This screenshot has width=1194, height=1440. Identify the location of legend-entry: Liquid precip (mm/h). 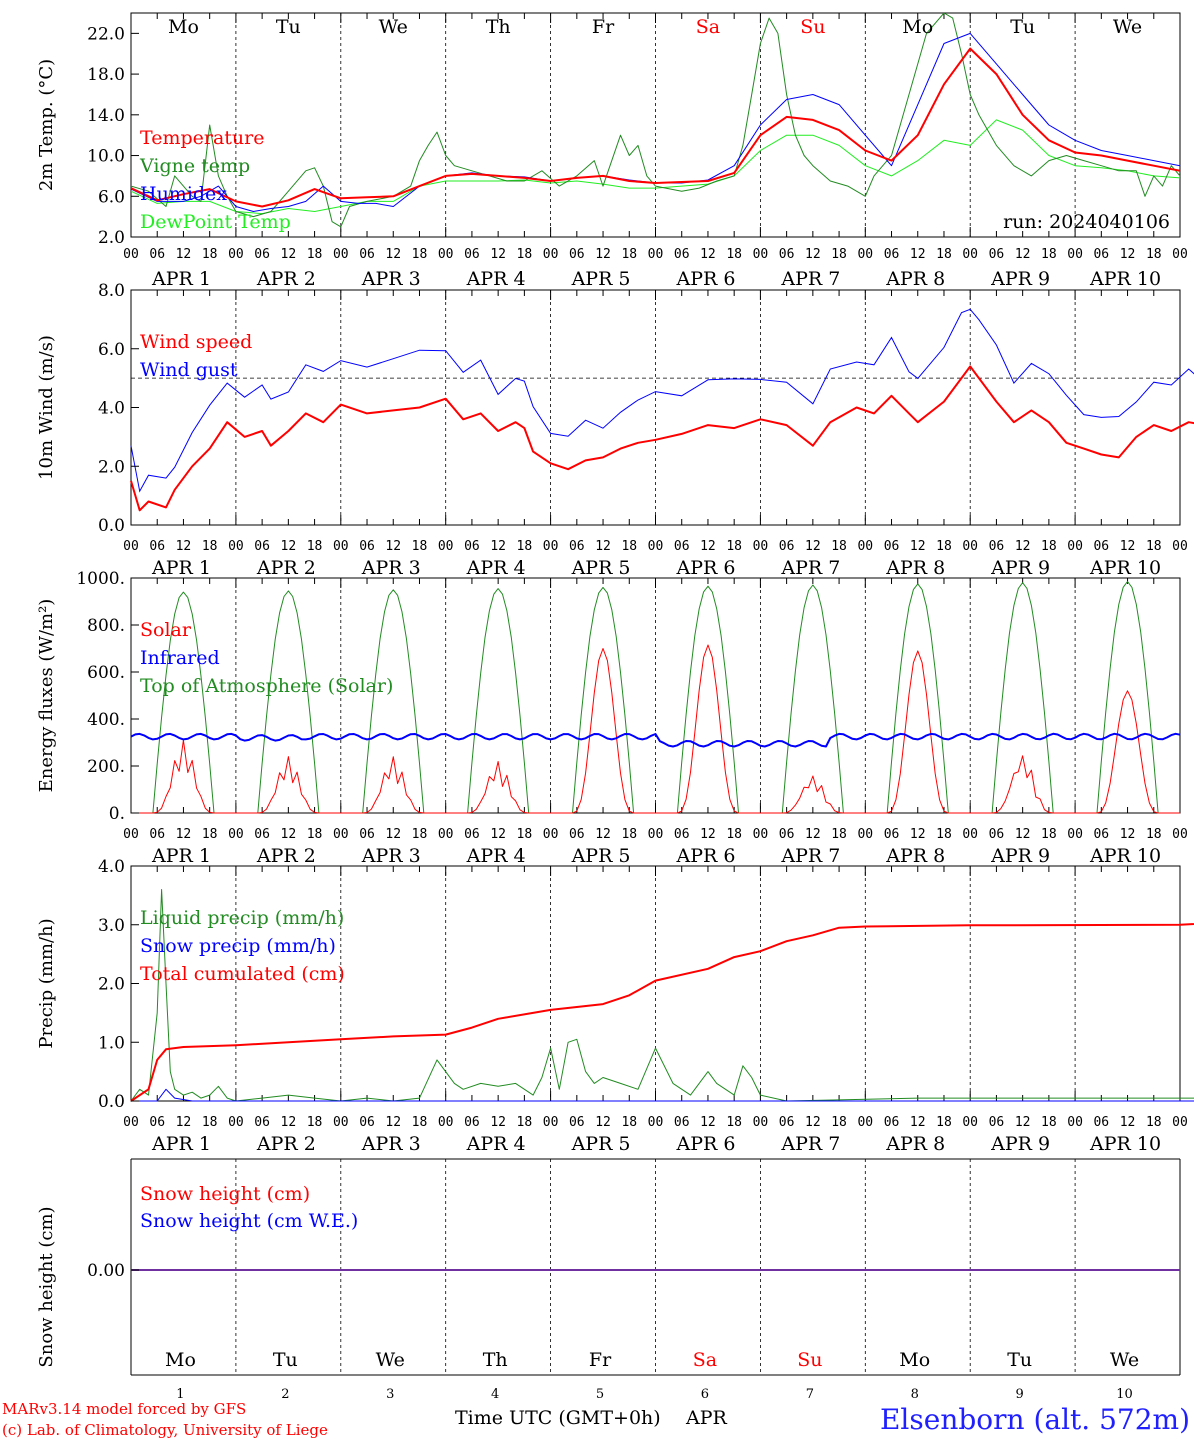
(242, 918).